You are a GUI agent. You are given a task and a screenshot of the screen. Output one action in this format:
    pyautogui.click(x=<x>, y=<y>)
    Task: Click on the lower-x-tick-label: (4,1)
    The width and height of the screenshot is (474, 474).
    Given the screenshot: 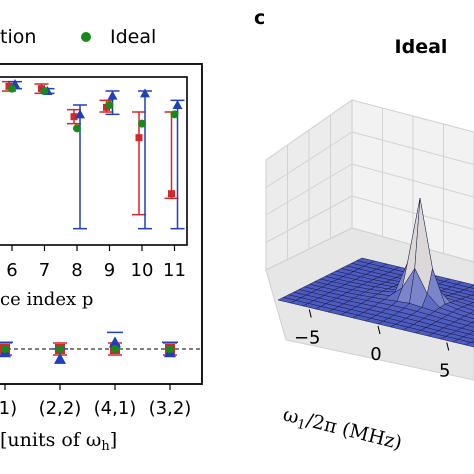 What is the action you would take?
    pyautogui.click(x=115, y=408)
    